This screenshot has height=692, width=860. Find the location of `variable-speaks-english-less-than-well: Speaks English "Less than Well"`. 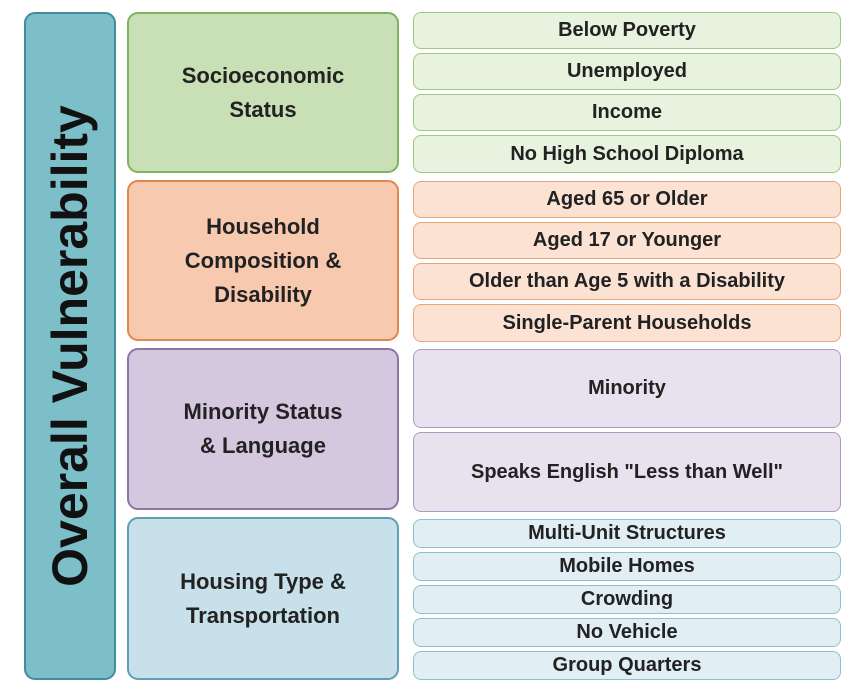

variable-speaks-english-less-than-well: Speaks English "Less than Well" is located at coordinates (627, 472).